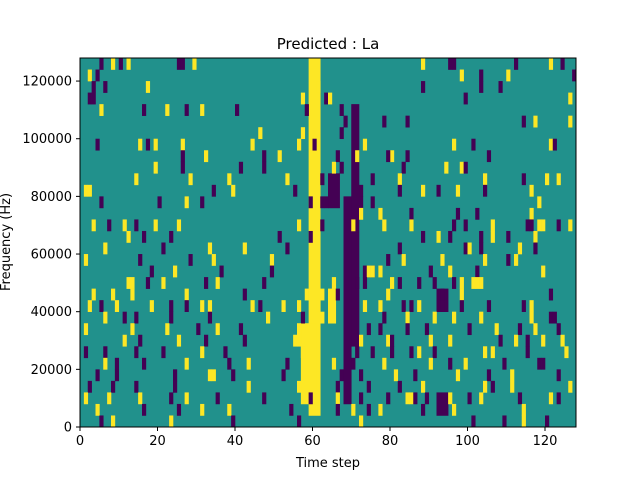 Image resolution: width=640 pixels, height=480 pixels. I want to click on x-tick-label: 20, so click(157, 441).